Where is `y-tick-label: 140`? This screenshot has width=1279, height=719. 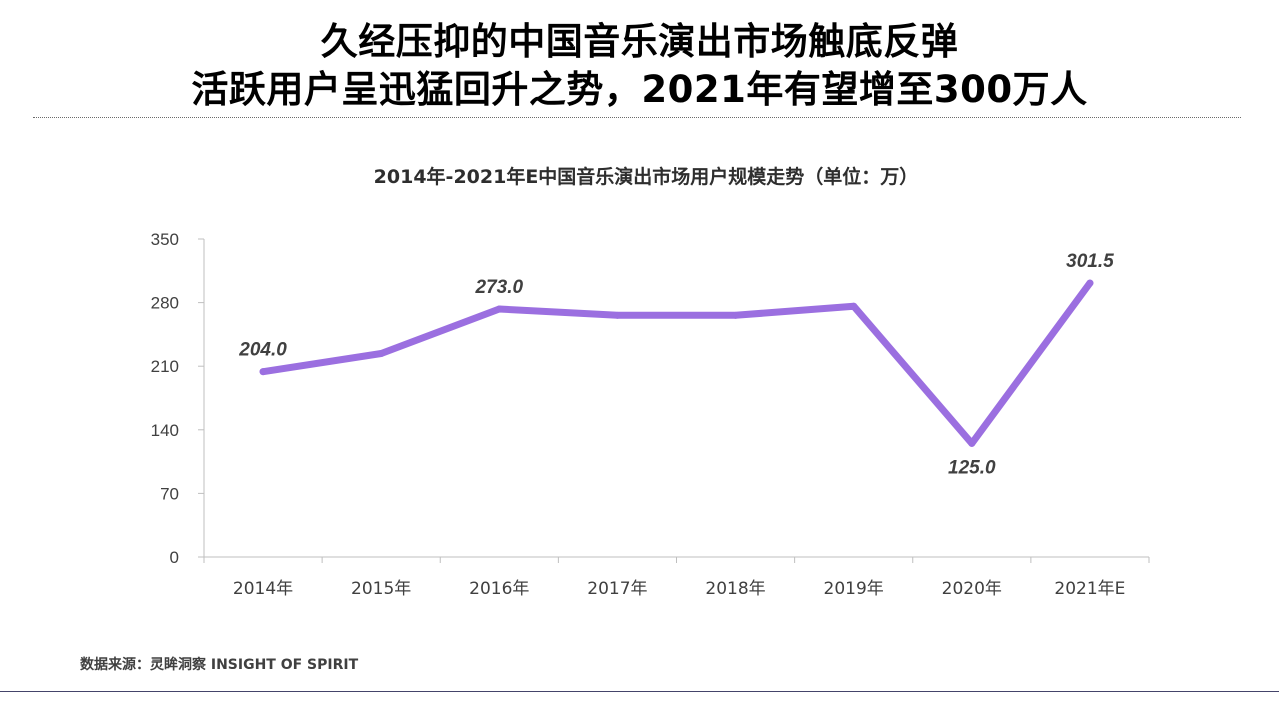 y-tick-label: 140 is located at coordinates (165, 430).